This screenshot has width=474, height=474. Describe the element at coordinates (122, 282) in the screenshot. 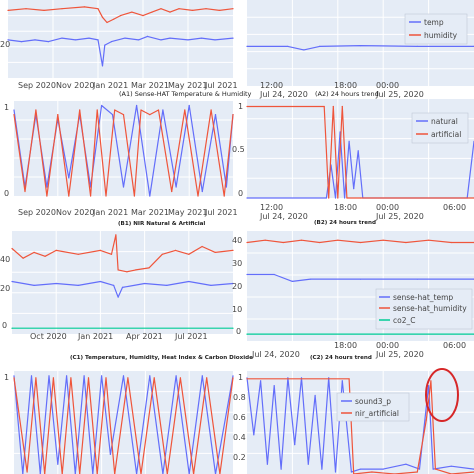

I see `plot-area-c1` at that location.